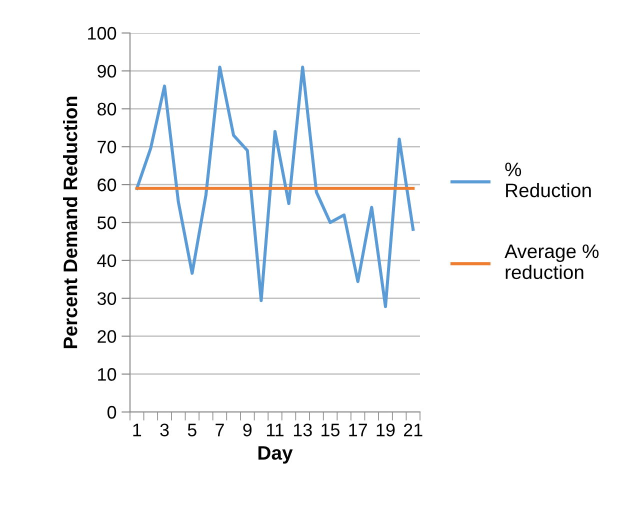 This screenshot has height=512, width=626. What do you see at coordinates (107, 71) in the screenshot?
I see `y-tick-label: 90` at bounding box center [107, 71].